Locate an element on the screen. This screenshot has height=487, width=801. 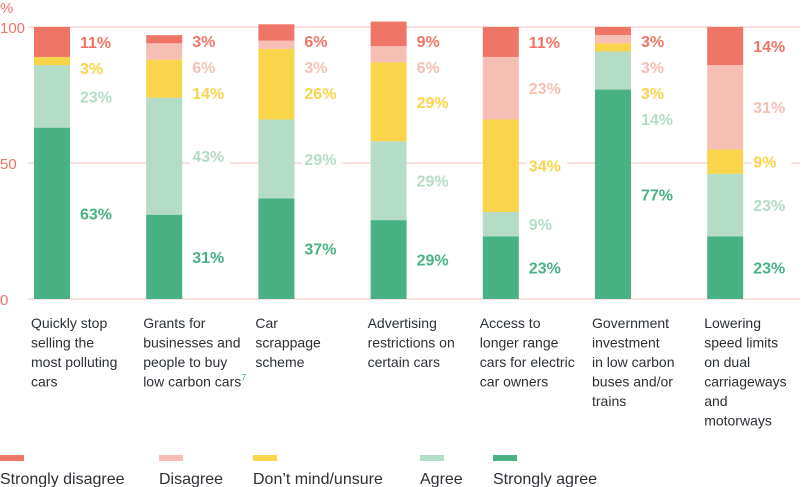
data-label: 37% is located at coordinates (320, 250).